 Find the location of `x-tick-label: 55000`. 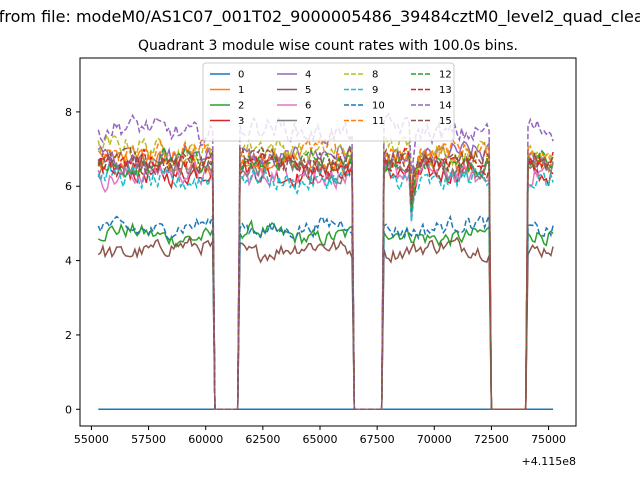

x-tick-label: 55000 is located at coordinates (91, 439).